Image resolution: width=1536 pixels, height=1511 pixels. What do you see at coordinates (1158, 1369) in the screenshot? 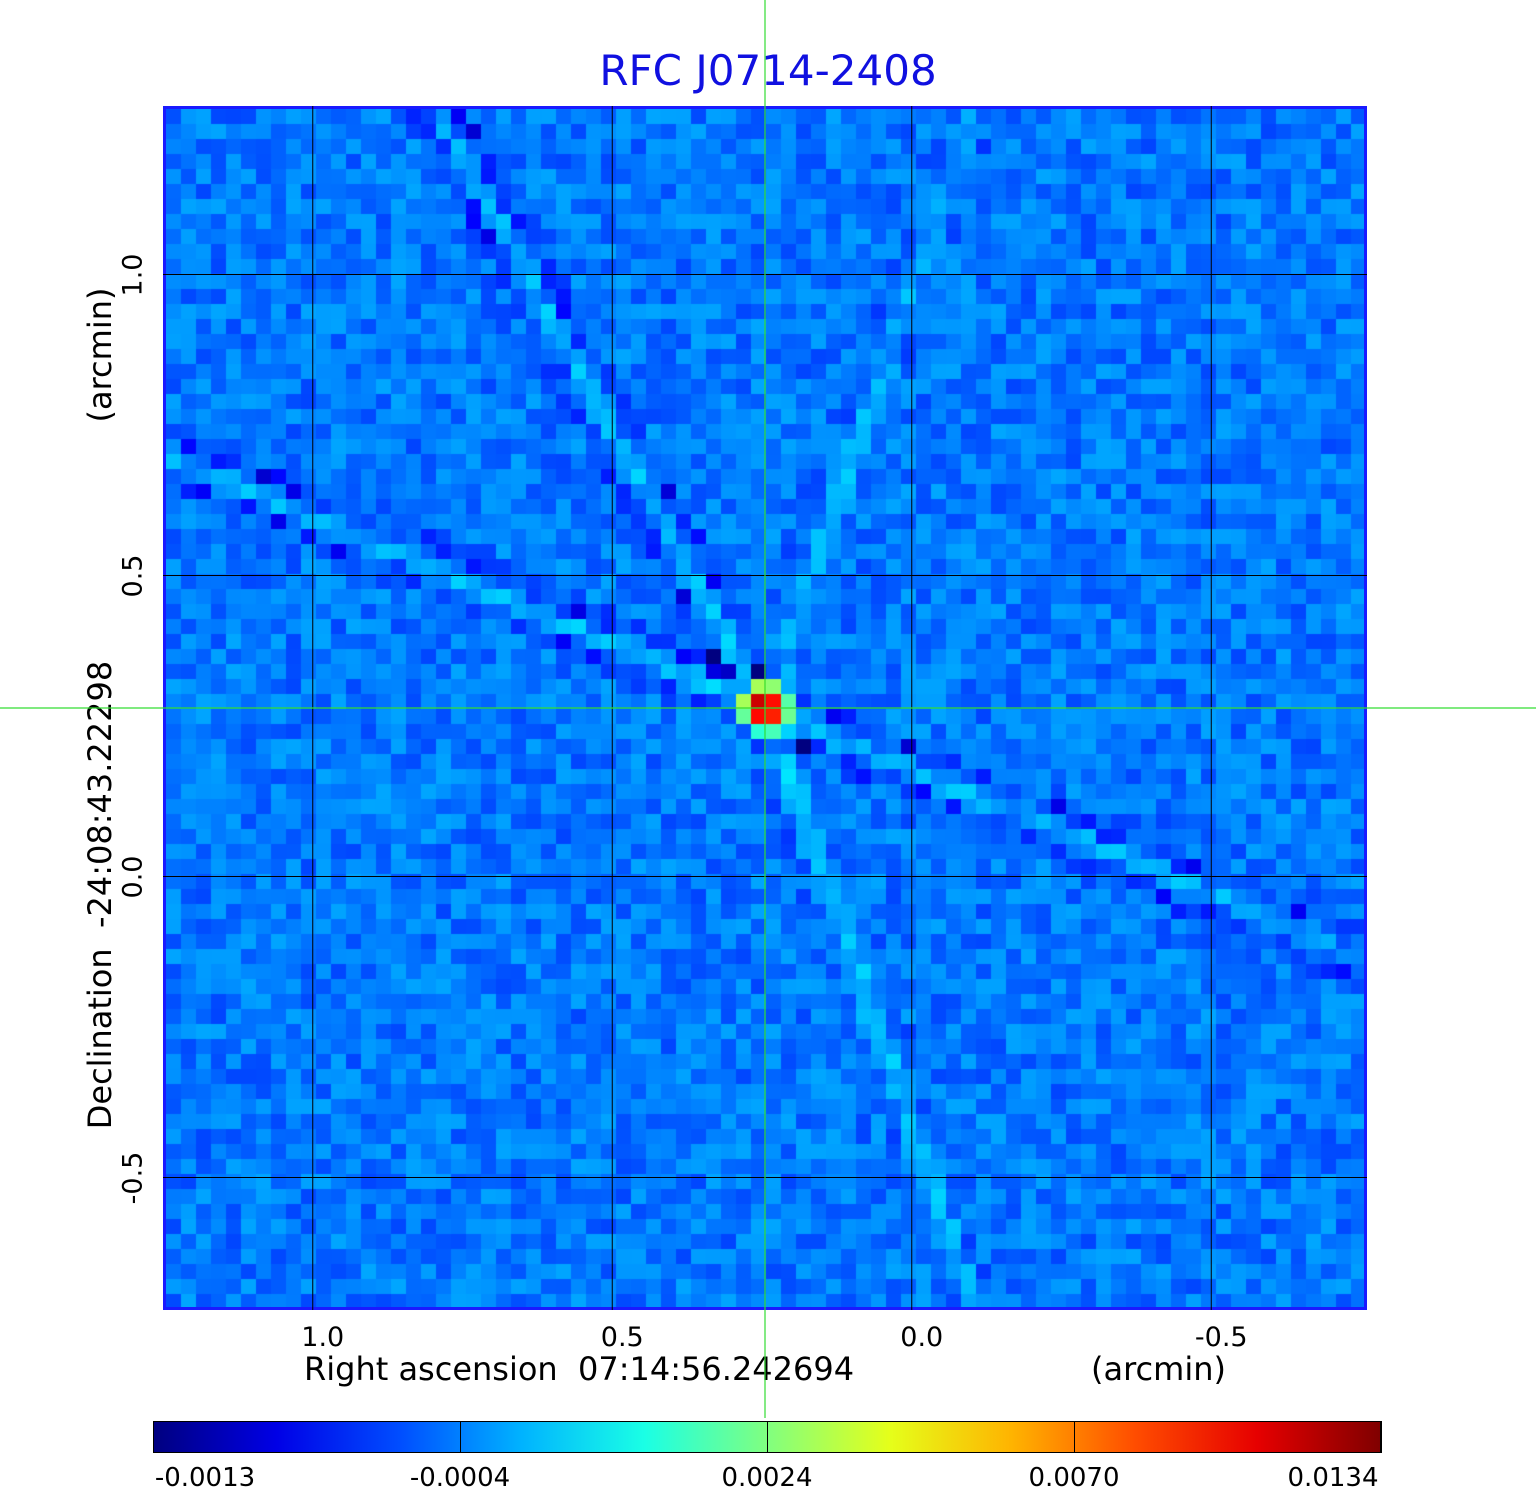
I see `x-axis-unit: (arcmin)` at bounding box center [1158, 1369].